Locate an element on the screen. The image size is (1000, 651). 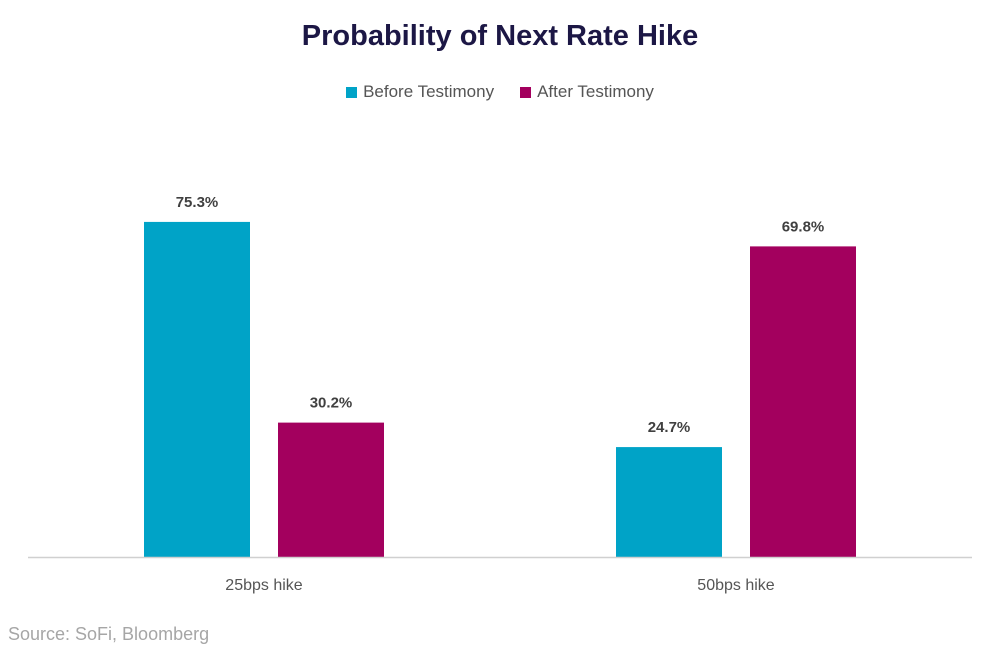
legend-item-before: Before Testimony is located at coordinates (420, 92).